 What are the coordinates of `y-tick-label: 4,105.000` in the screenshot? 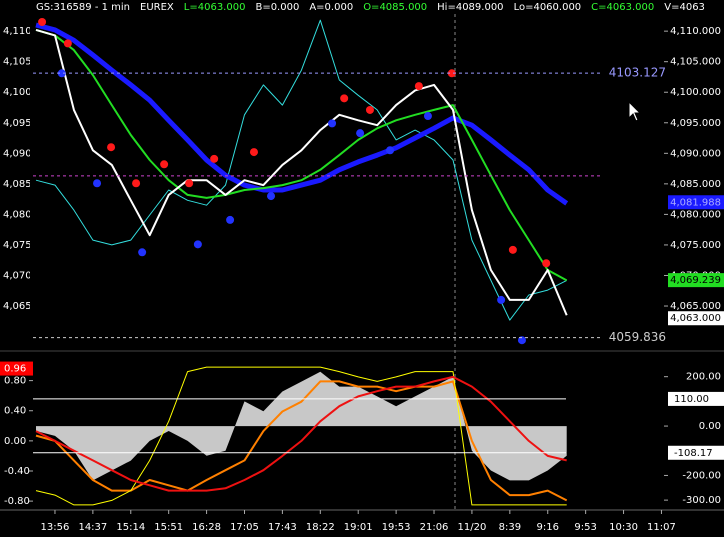 It's located at (695, 62).